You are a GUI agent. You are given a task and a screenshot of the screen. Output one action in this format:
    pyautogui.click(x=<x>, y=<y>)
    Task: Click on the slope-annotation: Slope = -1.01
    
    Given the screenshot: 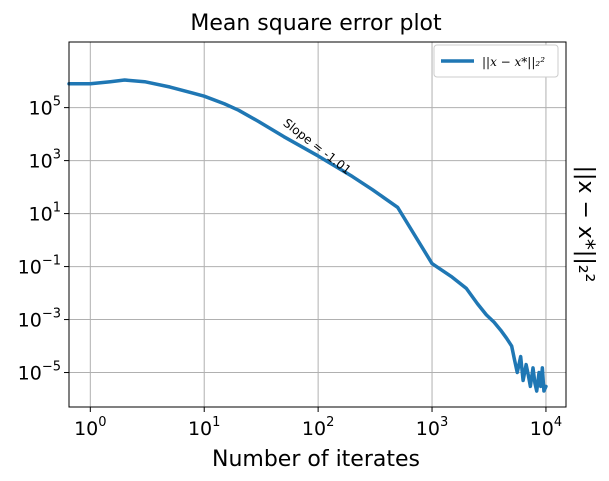 What is the action you would take?
    pyautogui.click(x=317, y=147)
    